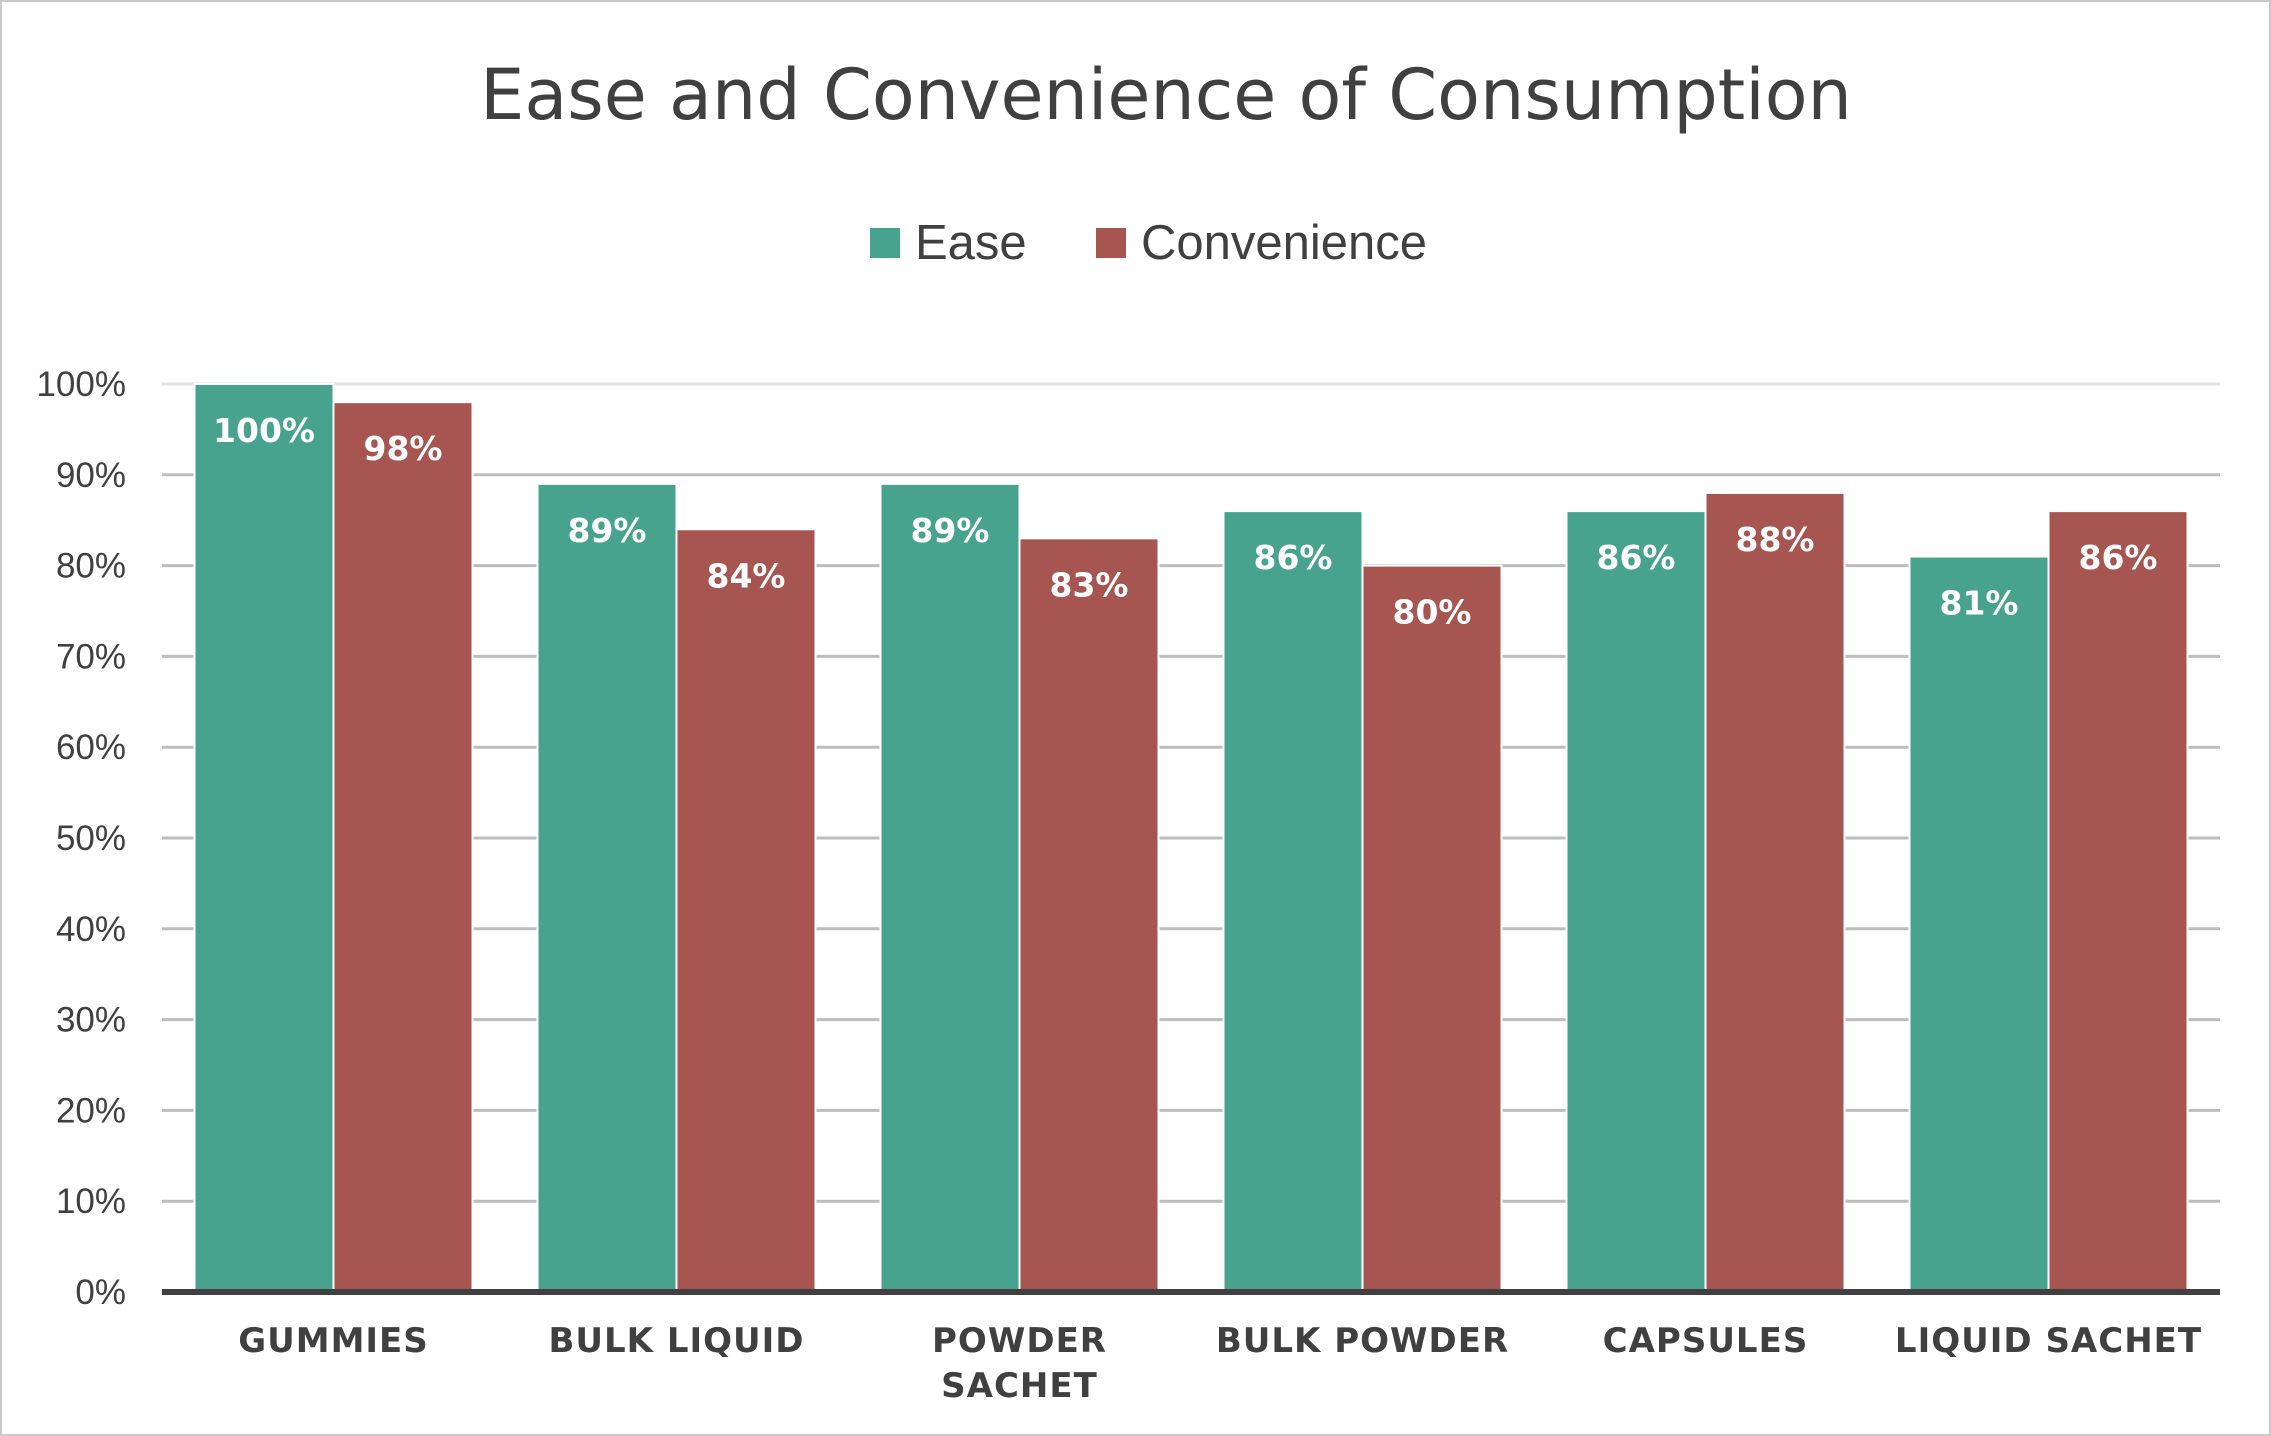 This screenshot has width=2271, height=1436. I want to click on legend-label-ease: Ease, so click(971, 243).